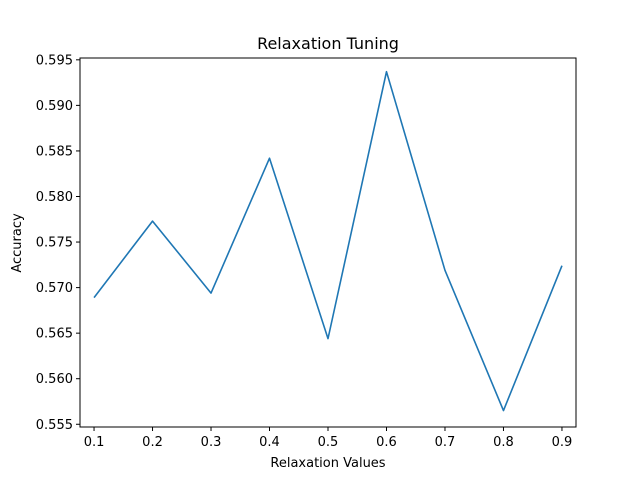  What do you see at coordinates (503, 442) in the screenshot?
I see `x-tick-label-0.8: 0.8` at bounding box center [503, 442].